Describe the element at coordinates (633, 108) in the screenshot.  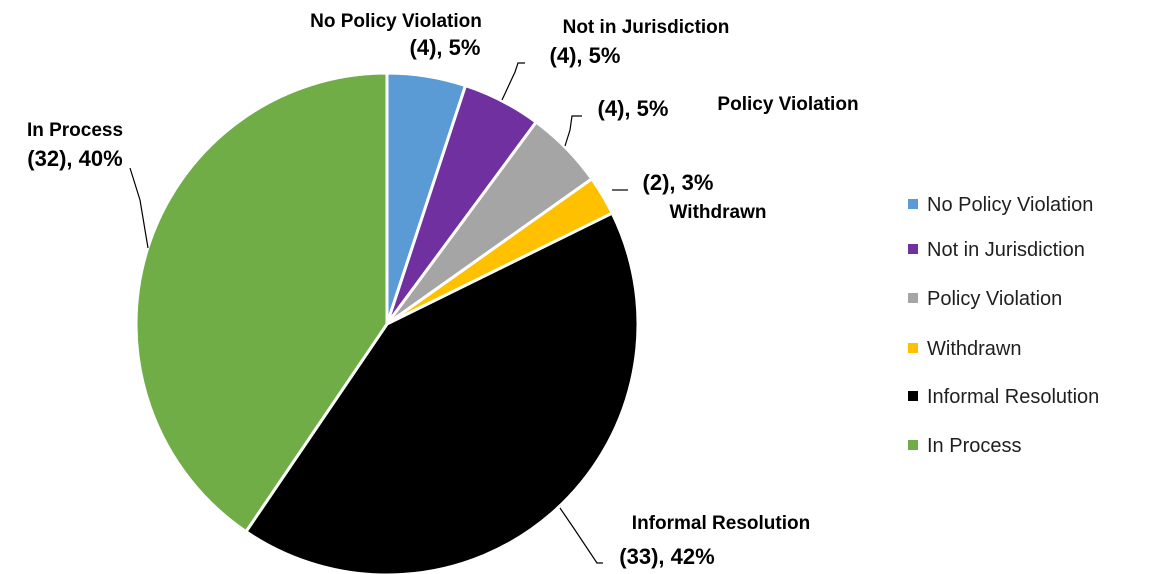
I see `label-value-policy-violation: (4), 5%` at that location.